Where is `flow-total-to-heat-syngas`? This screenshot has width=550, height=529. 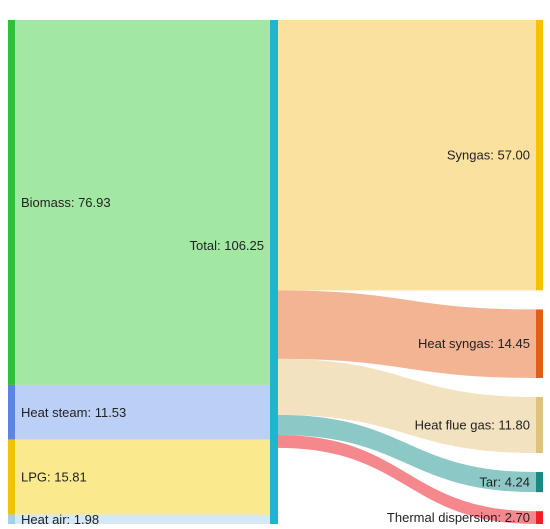 flow-total-to-heat-syngas is located at coordinates (407, 334).